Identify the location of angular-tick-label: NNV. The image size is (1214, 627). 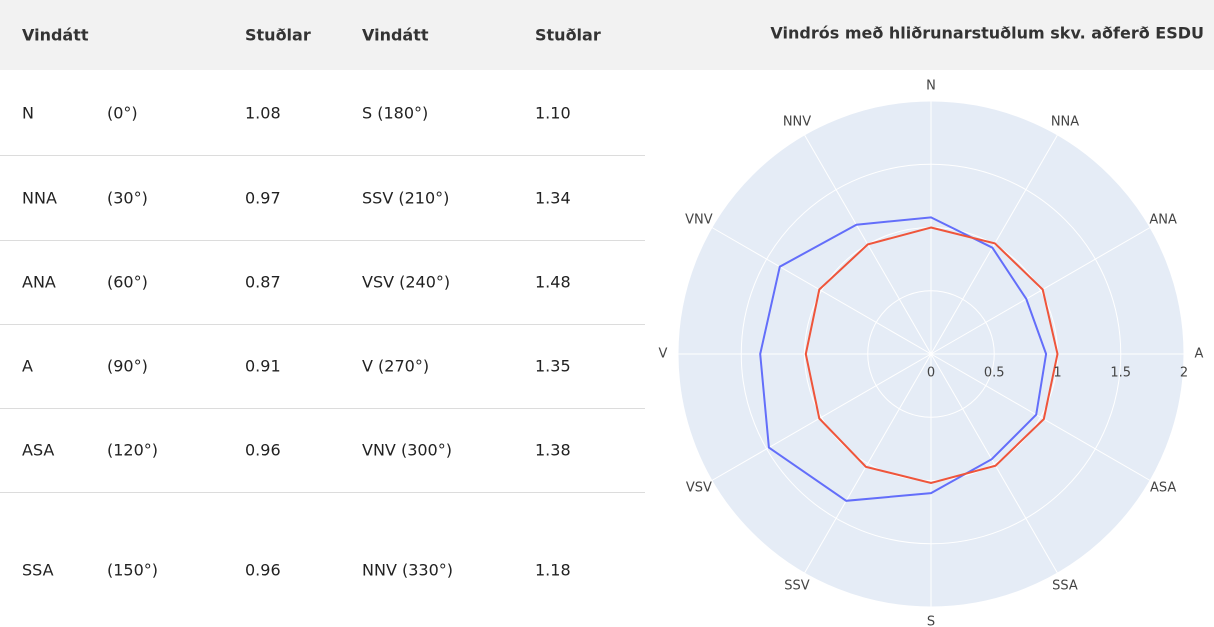
(797, 121).